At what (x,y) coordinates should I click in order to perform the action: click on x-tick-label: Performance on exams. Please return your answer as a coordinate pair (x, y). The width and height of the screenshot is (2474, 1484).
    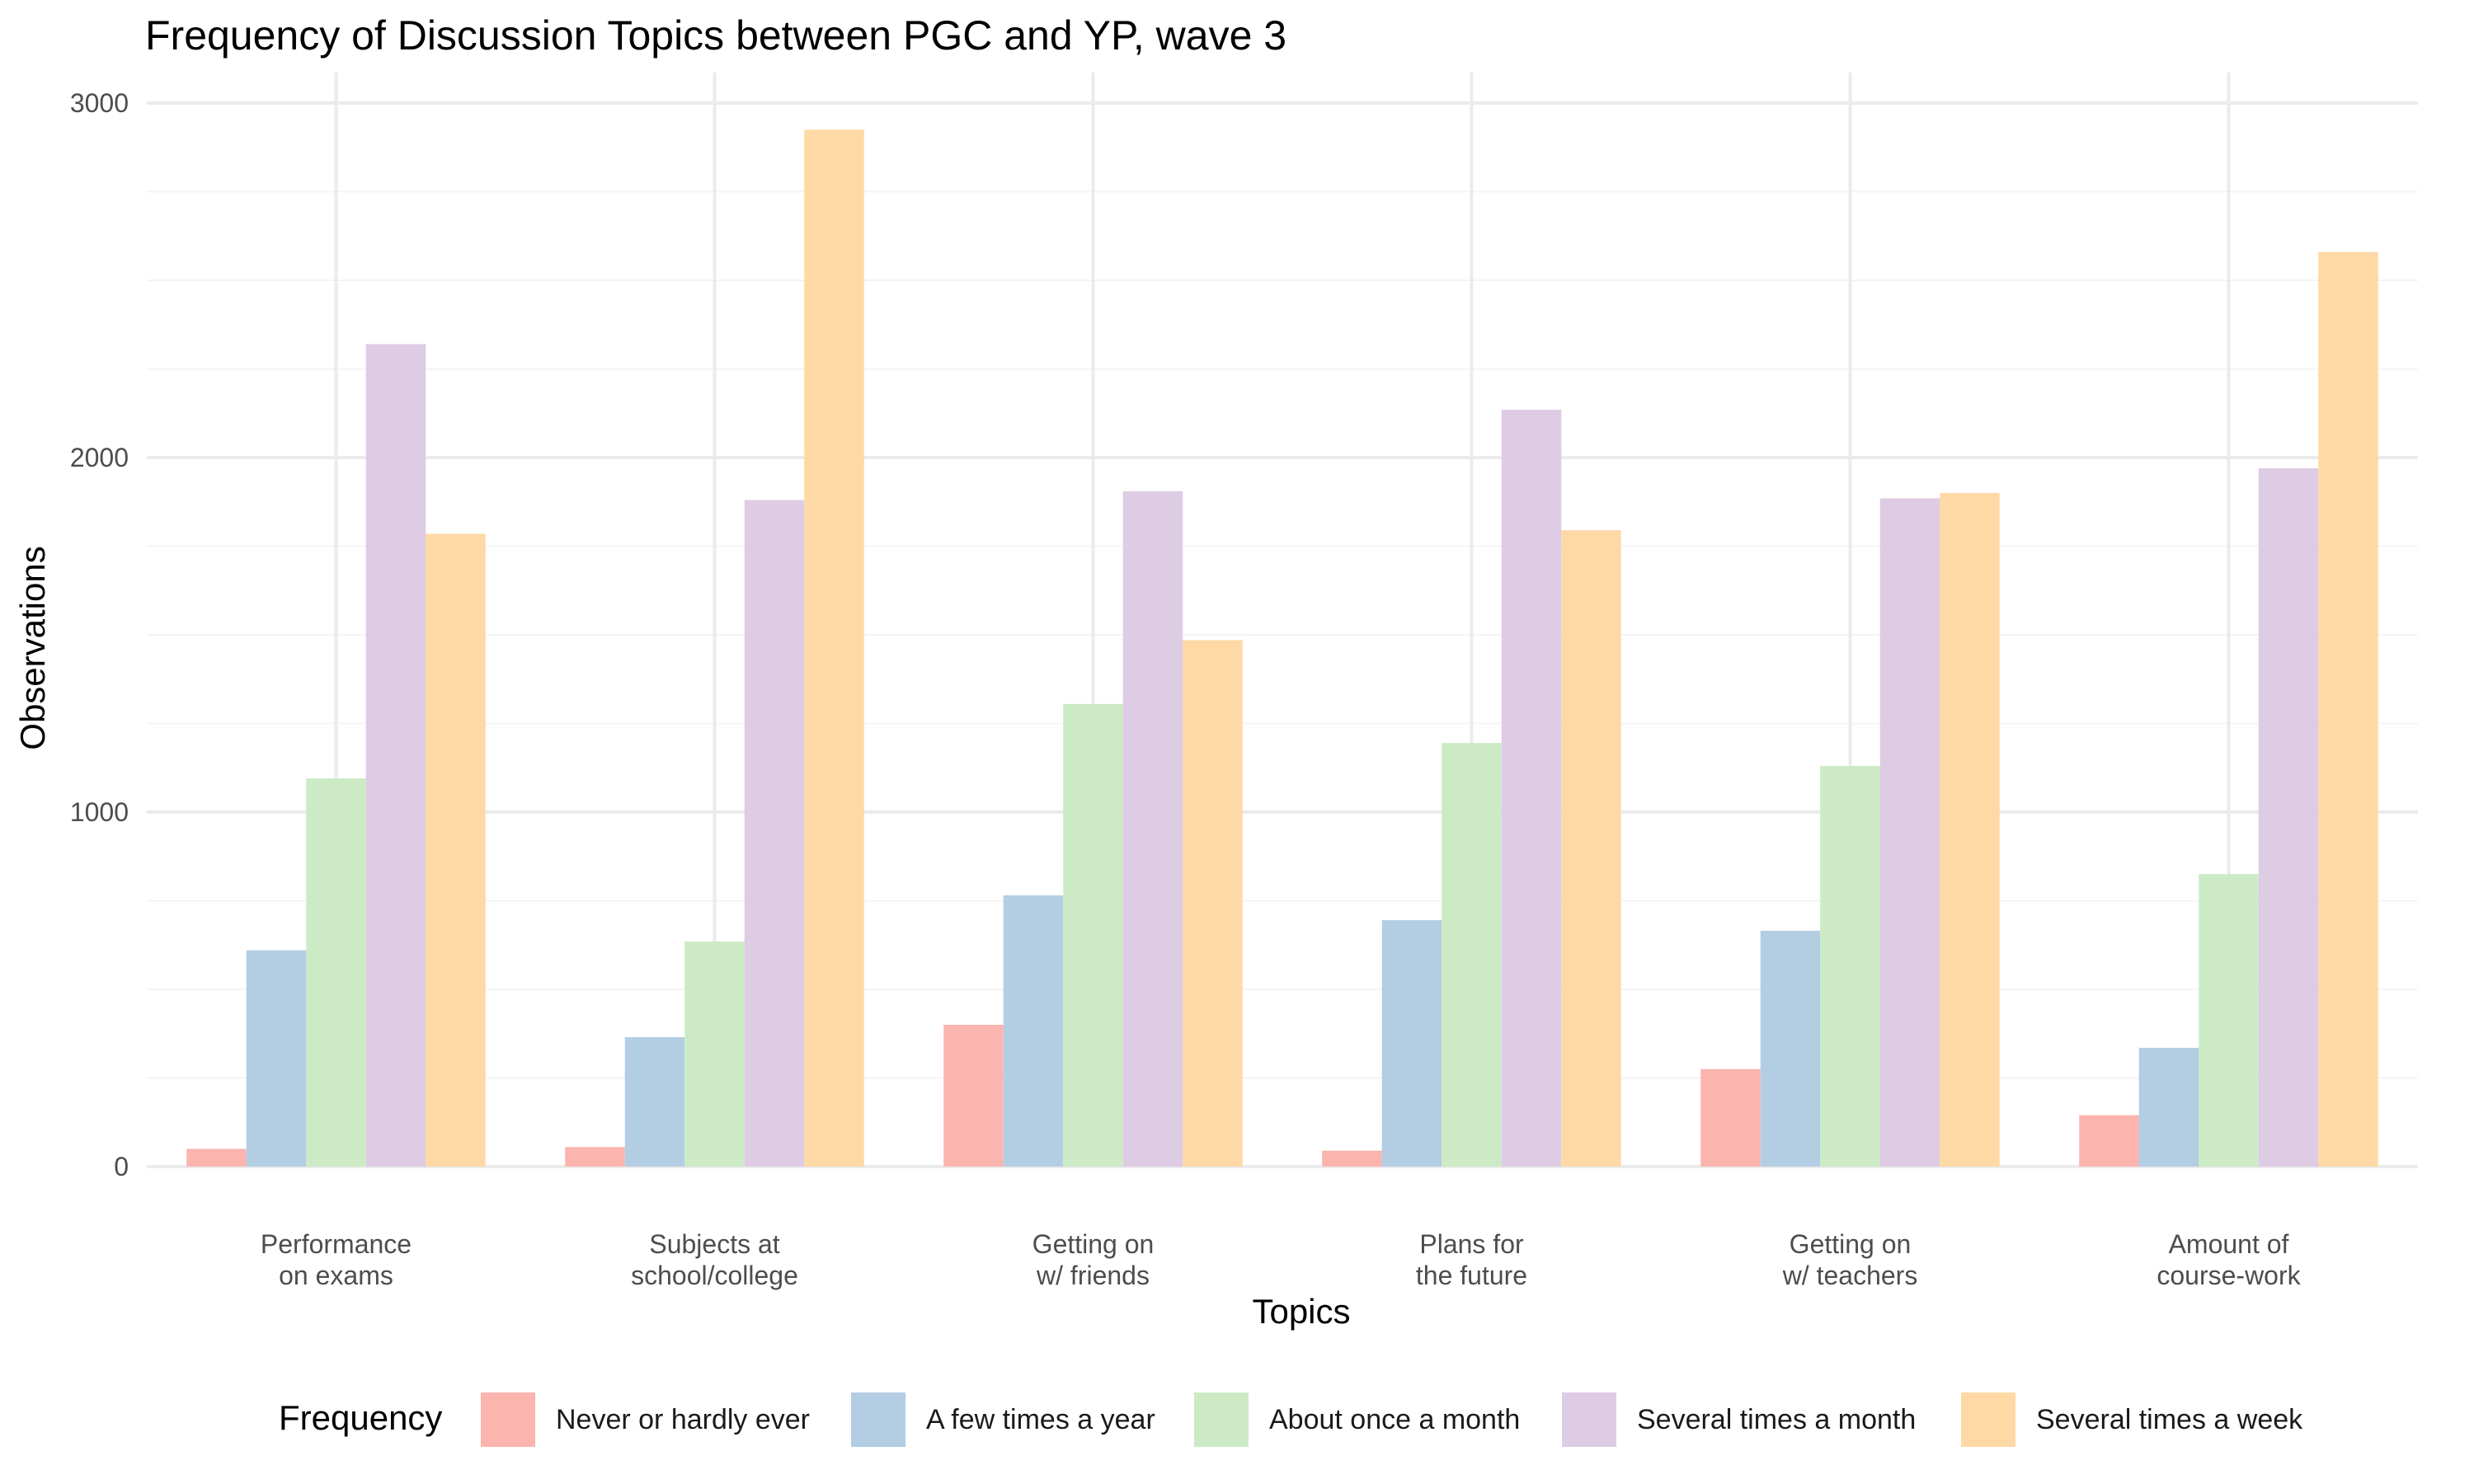
    Looking at the image, I should click on (336, 1259).